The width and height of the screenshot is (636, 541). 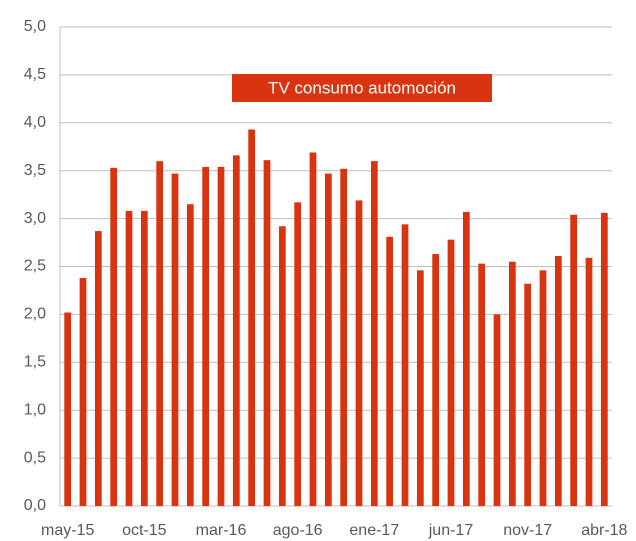 What do you see at coordinates (35, 314) in the screenshot?
I see `y-tick-label: 2,0` at bounding box center [35, 314].